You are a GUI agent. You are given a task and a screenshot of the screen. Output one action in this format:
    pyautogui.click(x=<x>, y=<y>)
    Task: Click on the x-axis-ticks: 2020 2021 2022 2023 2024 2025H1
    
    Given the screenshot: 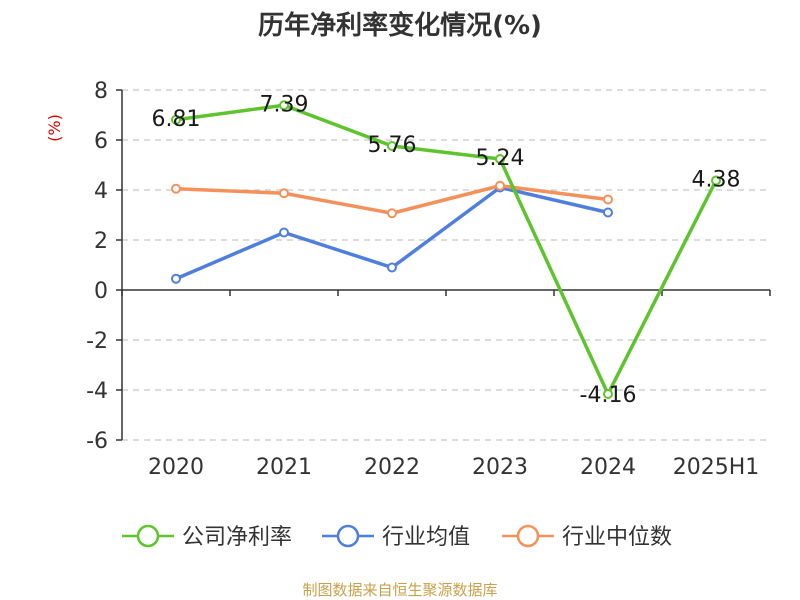 What is the action you would take?
    pyautogui.click(x=453, y=467)
    